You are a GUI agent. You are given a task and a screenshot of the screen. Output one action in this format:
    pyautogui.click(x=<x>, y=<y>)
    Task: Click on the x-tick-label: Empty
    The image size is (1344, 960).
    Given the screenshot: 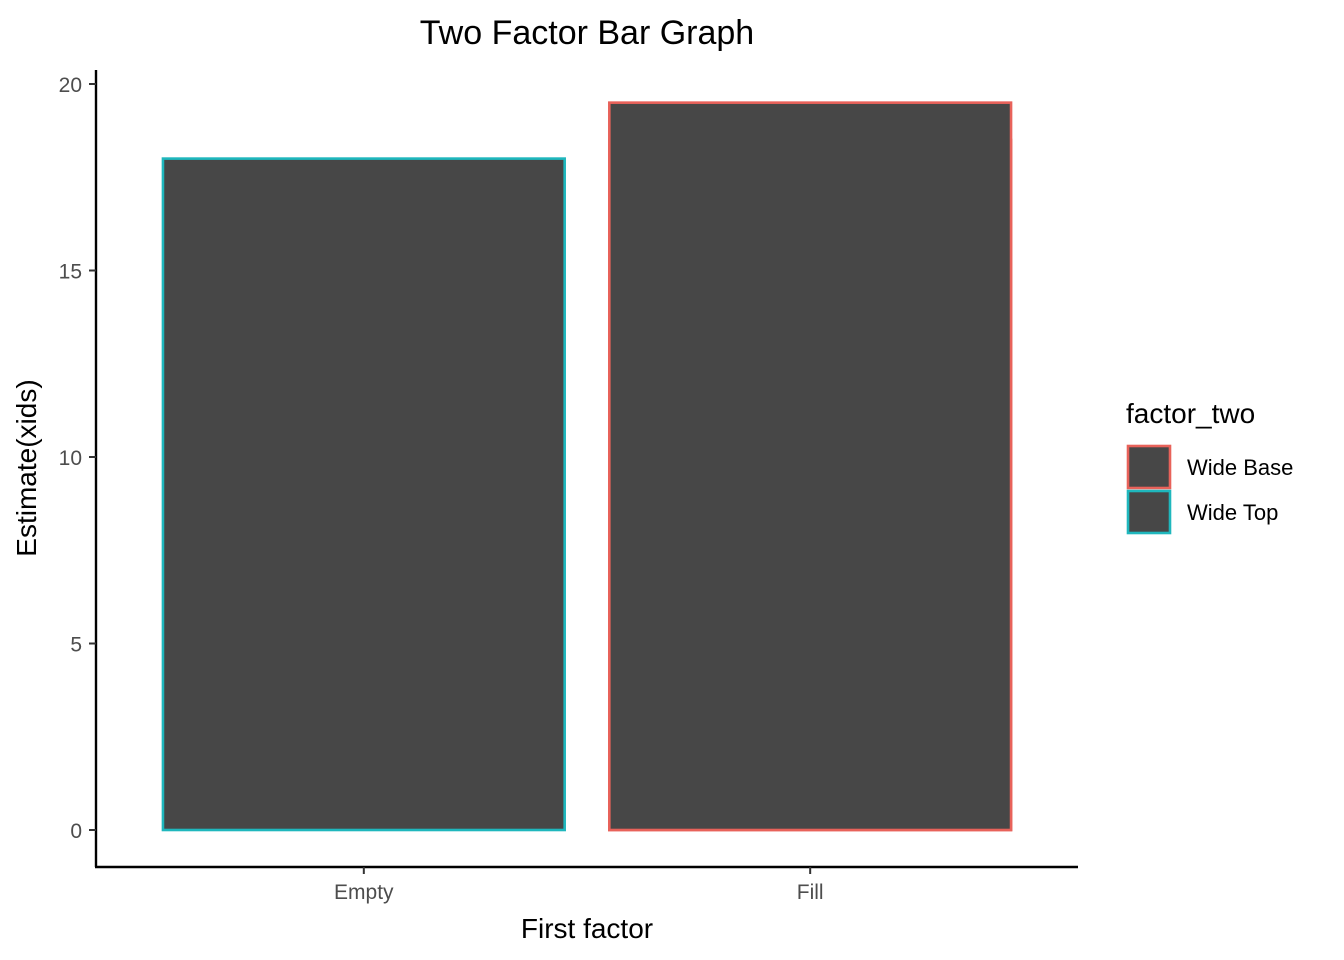 What is the action you would take?
    pyautogui.click(x=364, y=892)
    